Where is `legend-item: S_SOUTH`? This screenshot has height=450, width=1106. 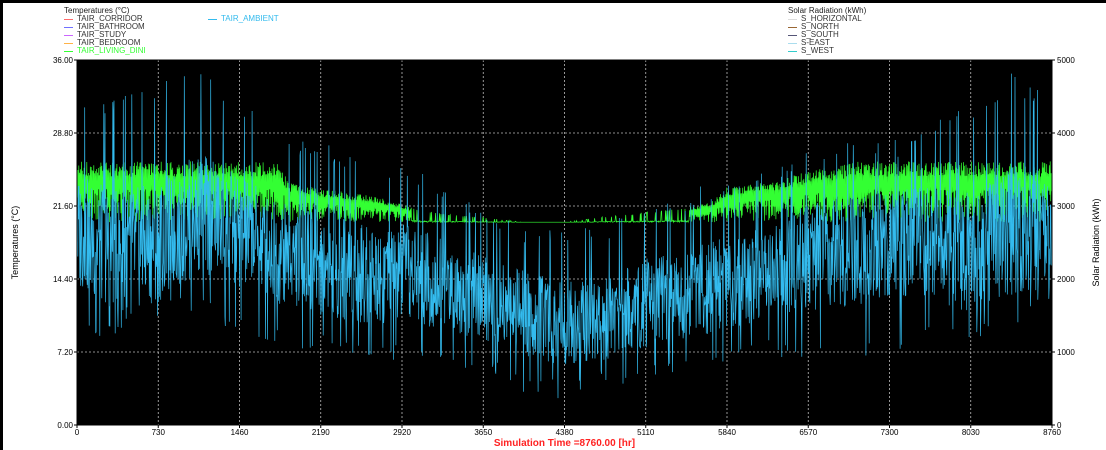 legend-item: S_SOUTH is located at coordinates (827, 35).